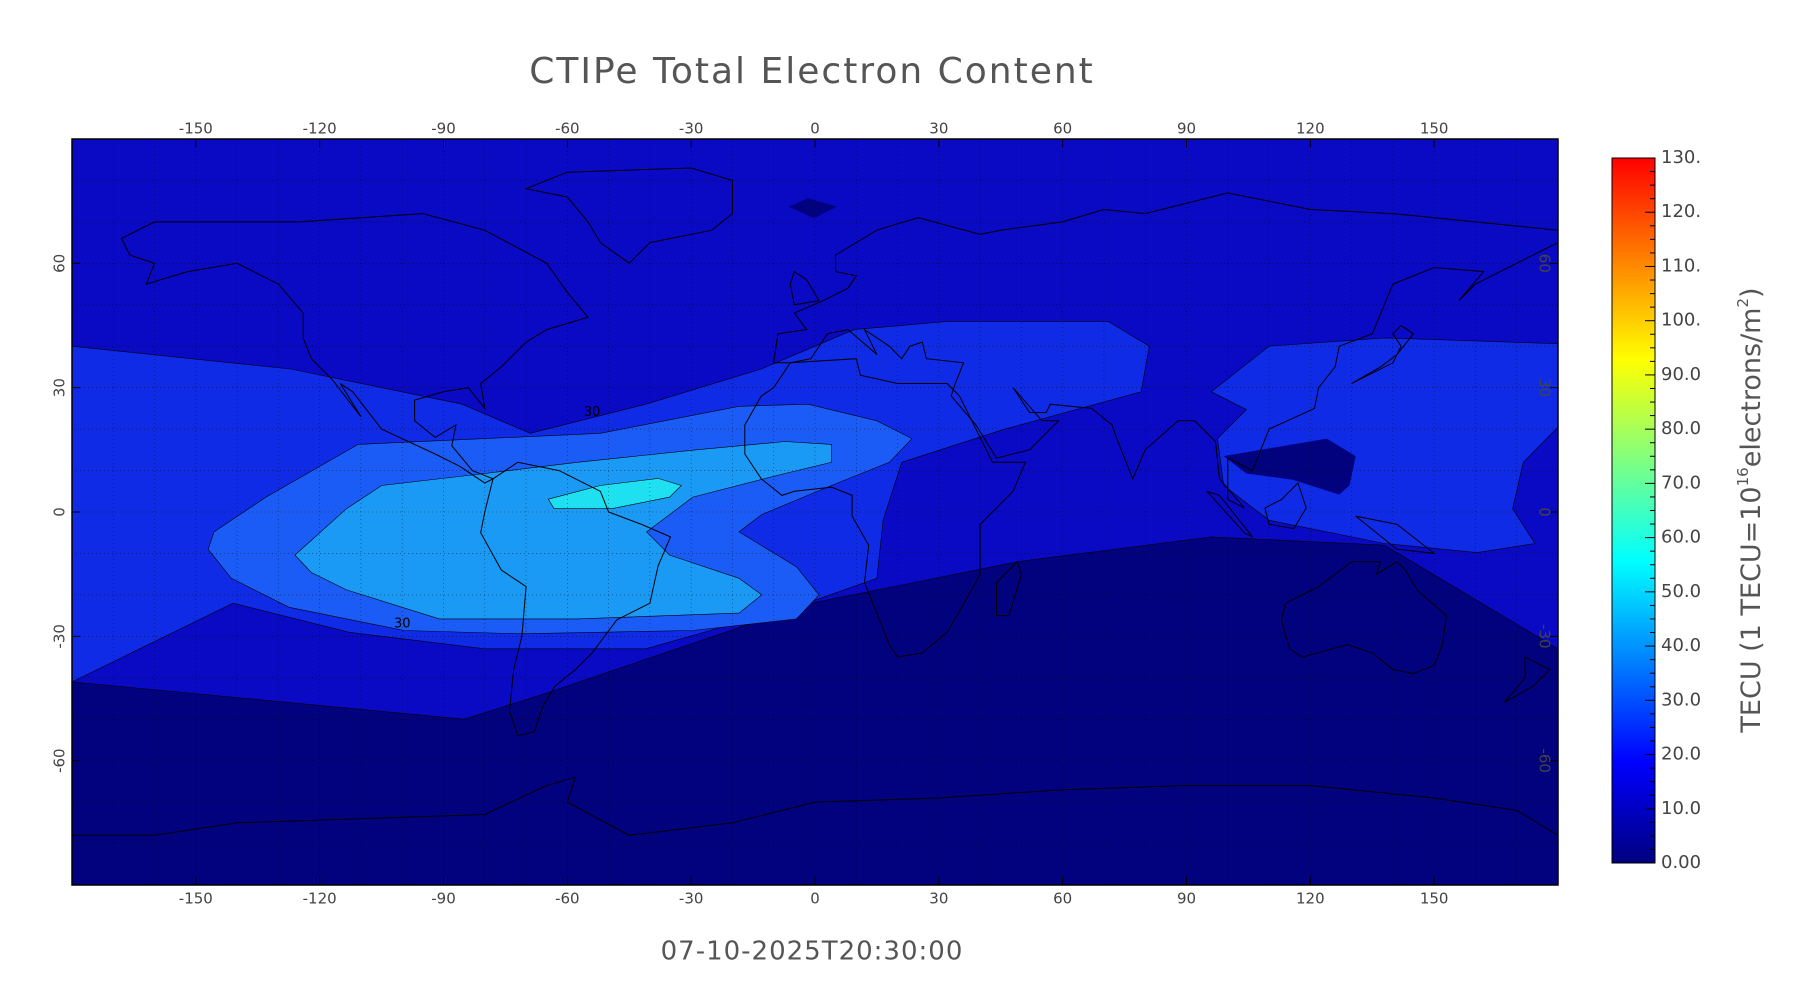 This screenshot has height=1004, width=1800. What do you see at coordinates (1681, 320) in the screenshot?
I see `colorbar-tick-label: 100.` at bounding box center [1681, 320].